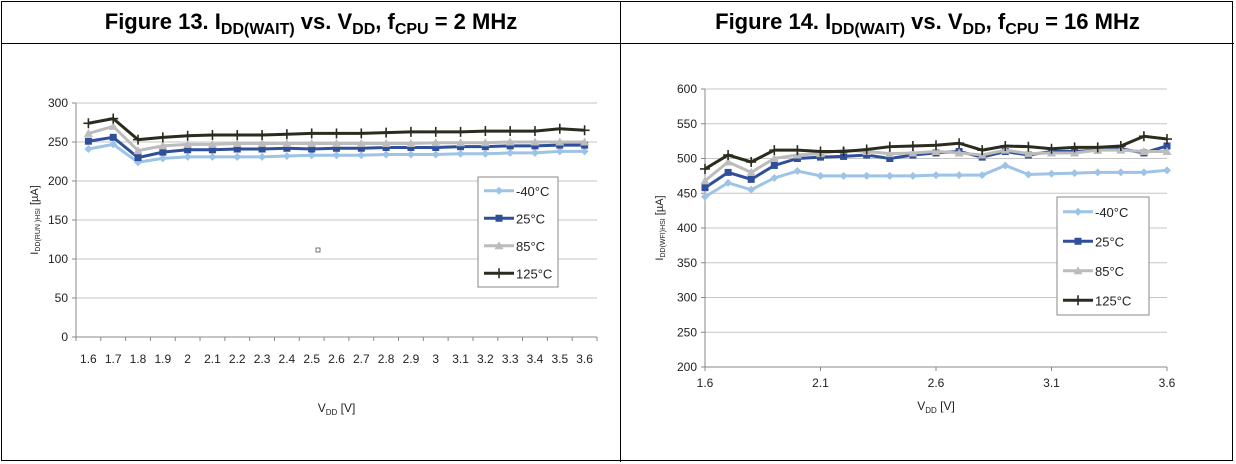 This screenshot has width=1236, height=464. What do you see at coordinates (1022, 29) in the screenshot?
I see `title-sub: CPU` at bounding box center [1022, 29].